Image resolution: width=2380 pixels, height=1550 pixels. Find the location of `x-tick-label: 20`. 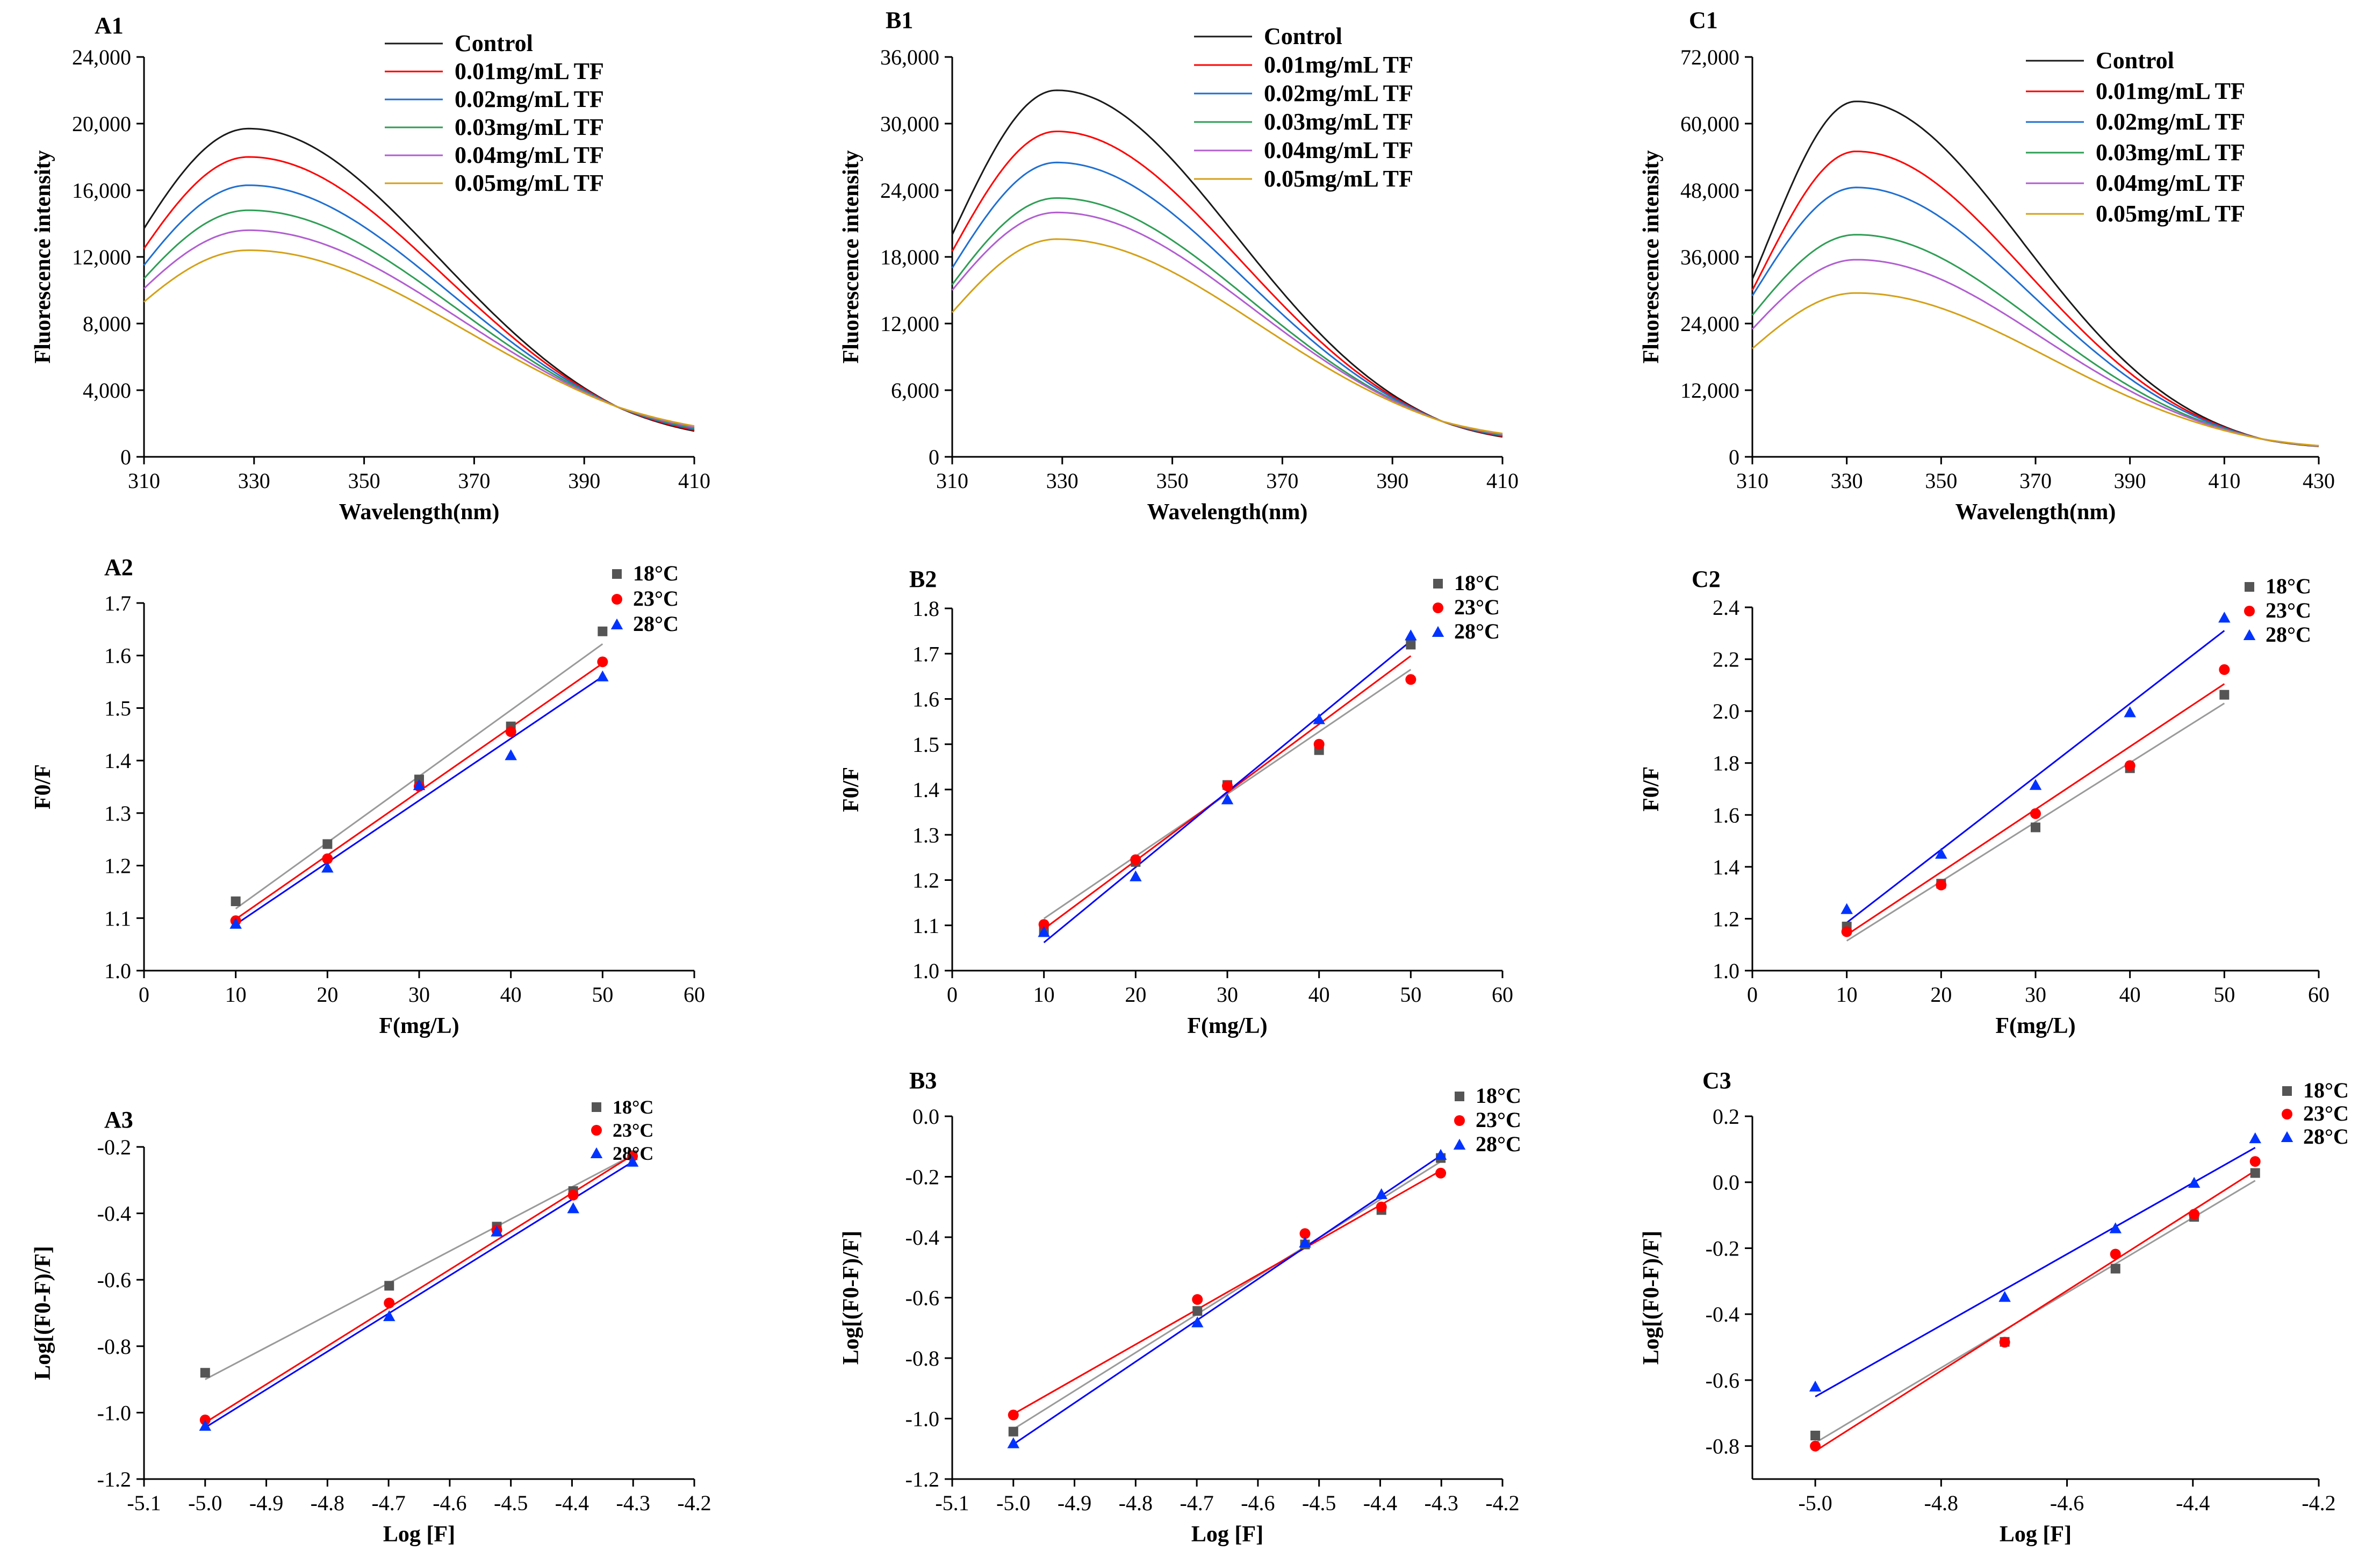

x-tick-label: 20 is located at coordinates (328, 994).